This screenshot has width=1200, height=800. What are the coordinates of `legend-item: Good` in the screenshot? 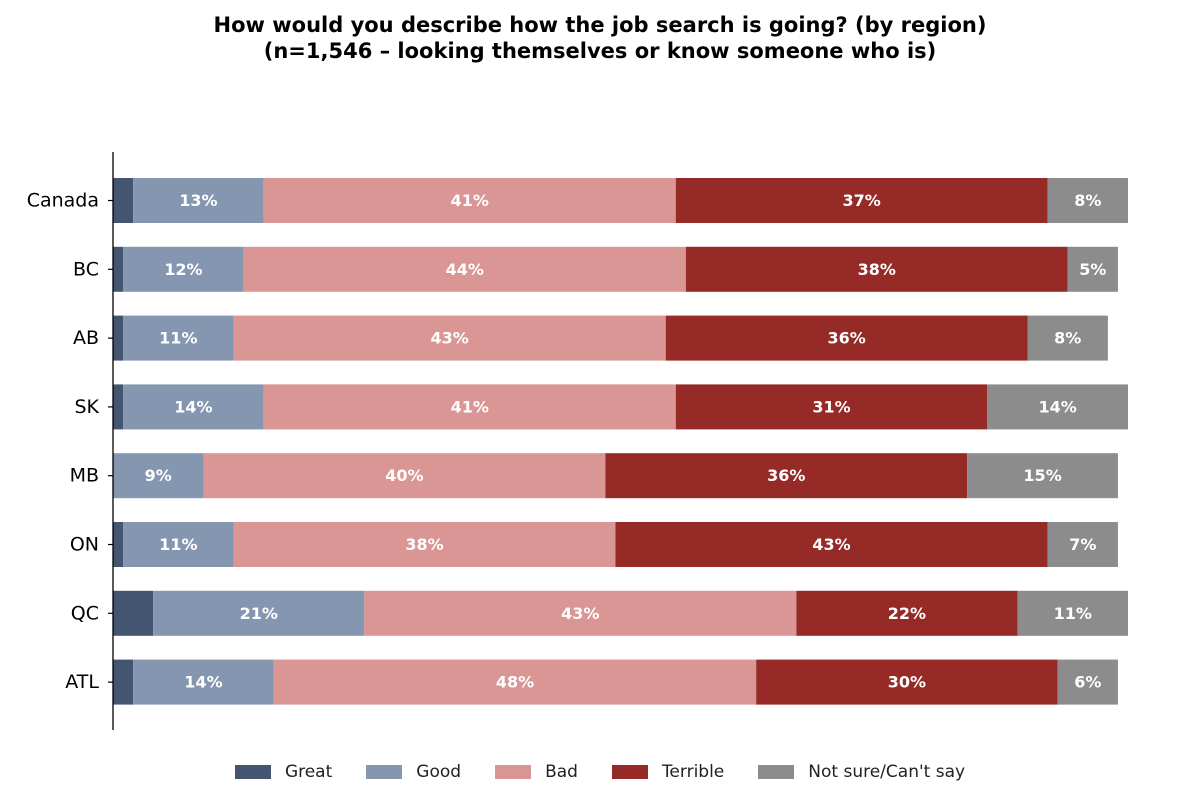 It's located at (413, 772).